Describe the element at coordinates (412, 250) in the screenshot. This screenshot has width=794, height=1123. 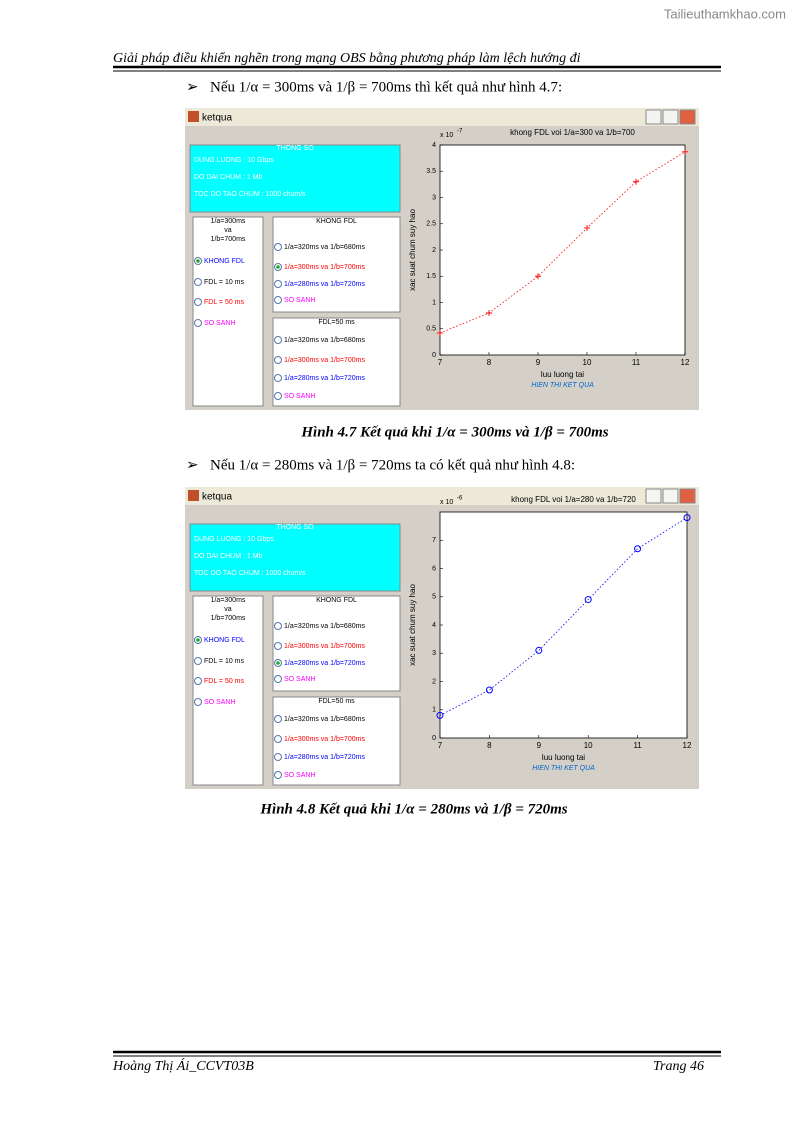
I see `y-axis-label: xac suat chum suy hao` at that location.